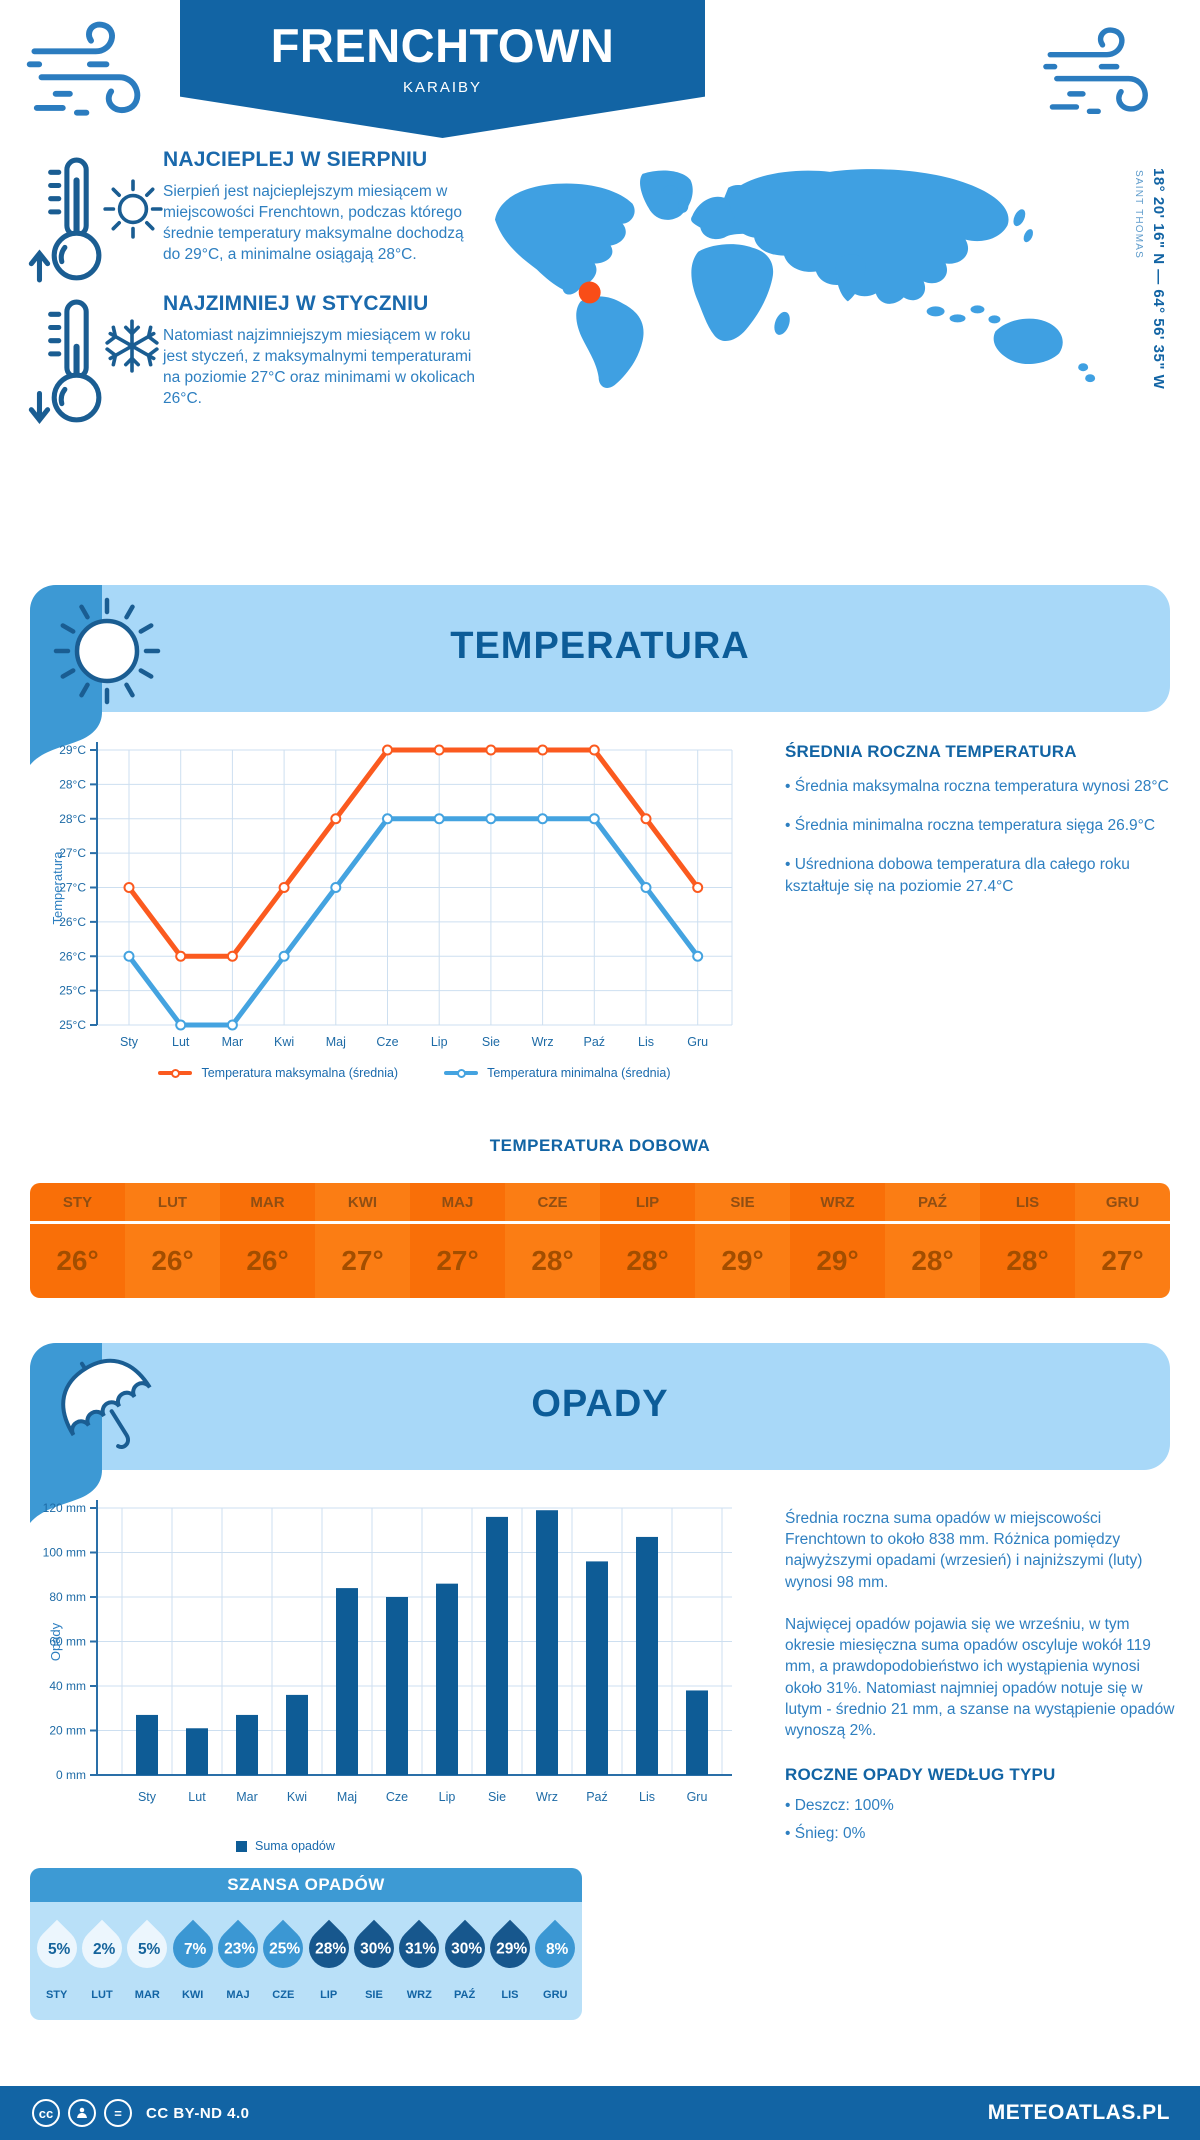 The height and width of the screenshot is (2140, 1200). What do you see at coordinates (133, 209) in the screenshot?
I see `sun-icon` at bounding box center [133, 209].